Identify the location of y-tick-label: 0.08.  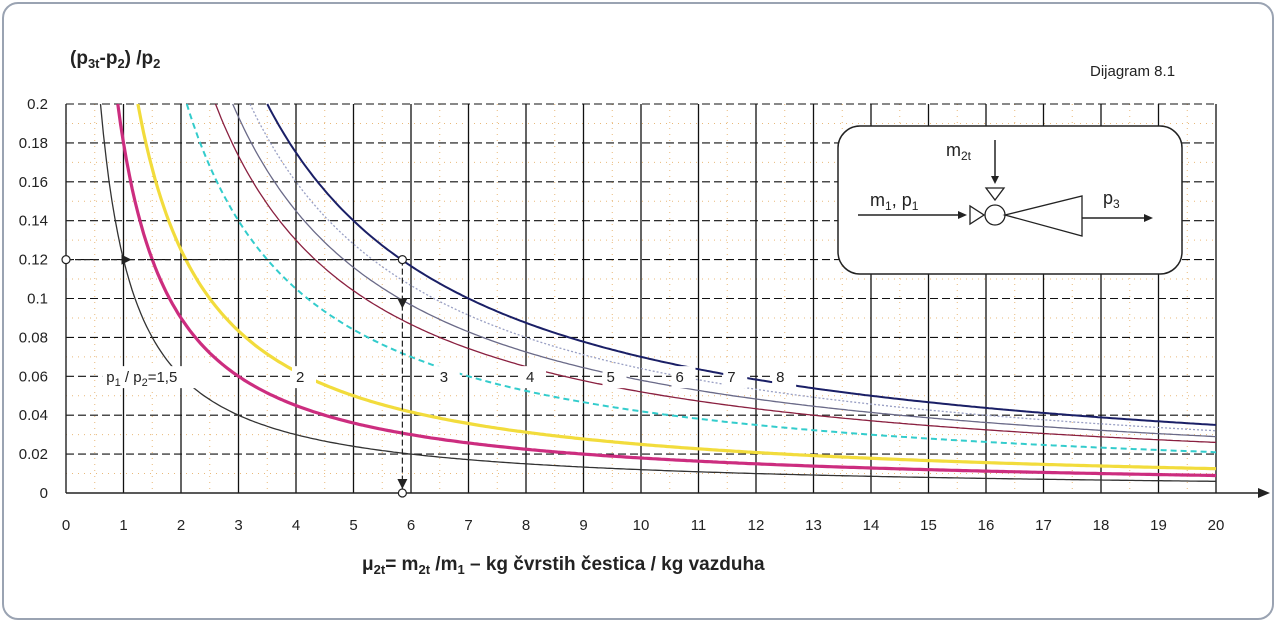
(33, 337).